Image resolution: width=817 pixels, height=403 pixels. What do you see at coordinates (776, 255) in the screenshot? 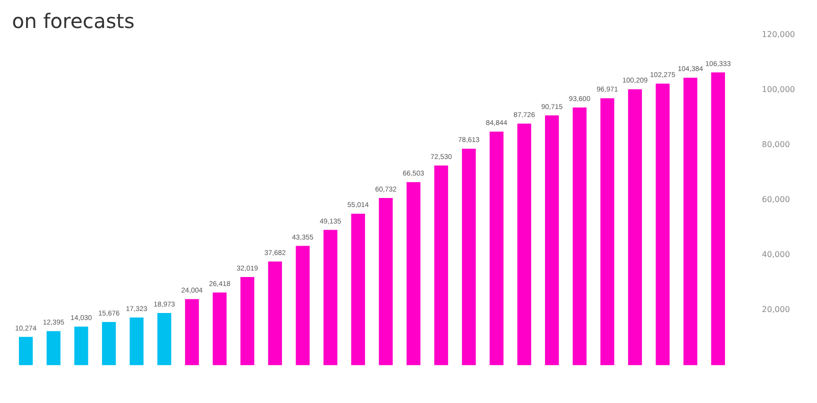
I see `y-tick-label: 40,000` at bounding box center [776, 255].